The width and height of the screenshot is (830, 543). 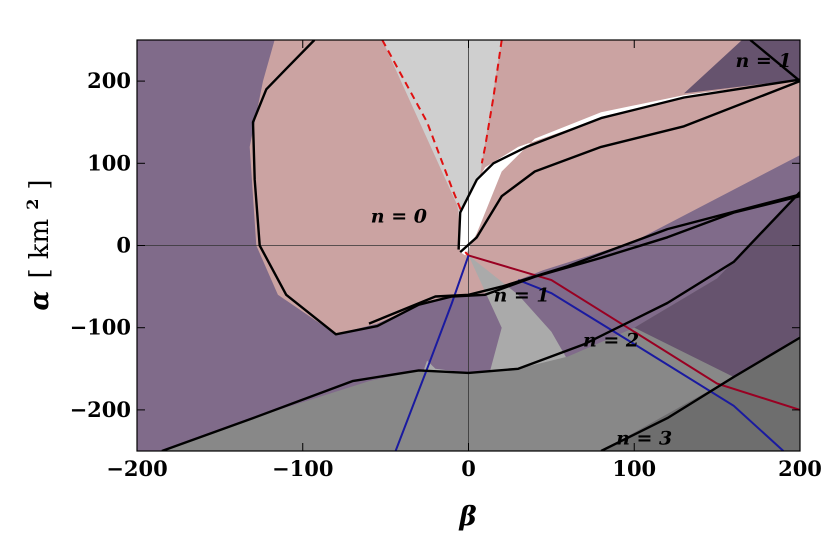 I want to click on y-axis-bracket-open: [, so click(x=40, y=273).